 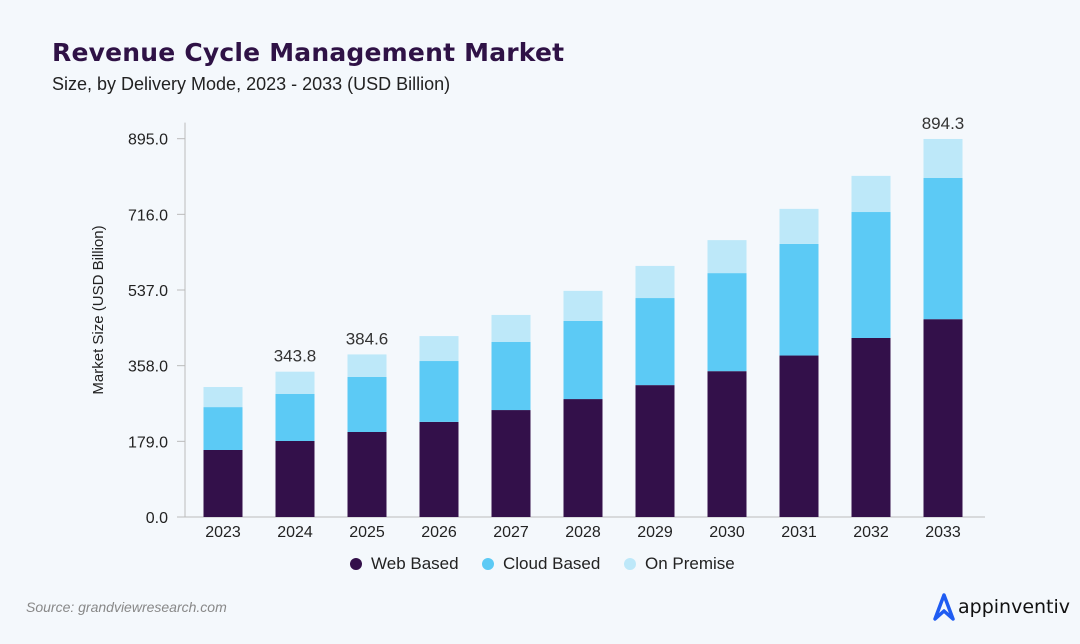 I want to click on bar-cloud-based-2024, so click(x=295, y=417).